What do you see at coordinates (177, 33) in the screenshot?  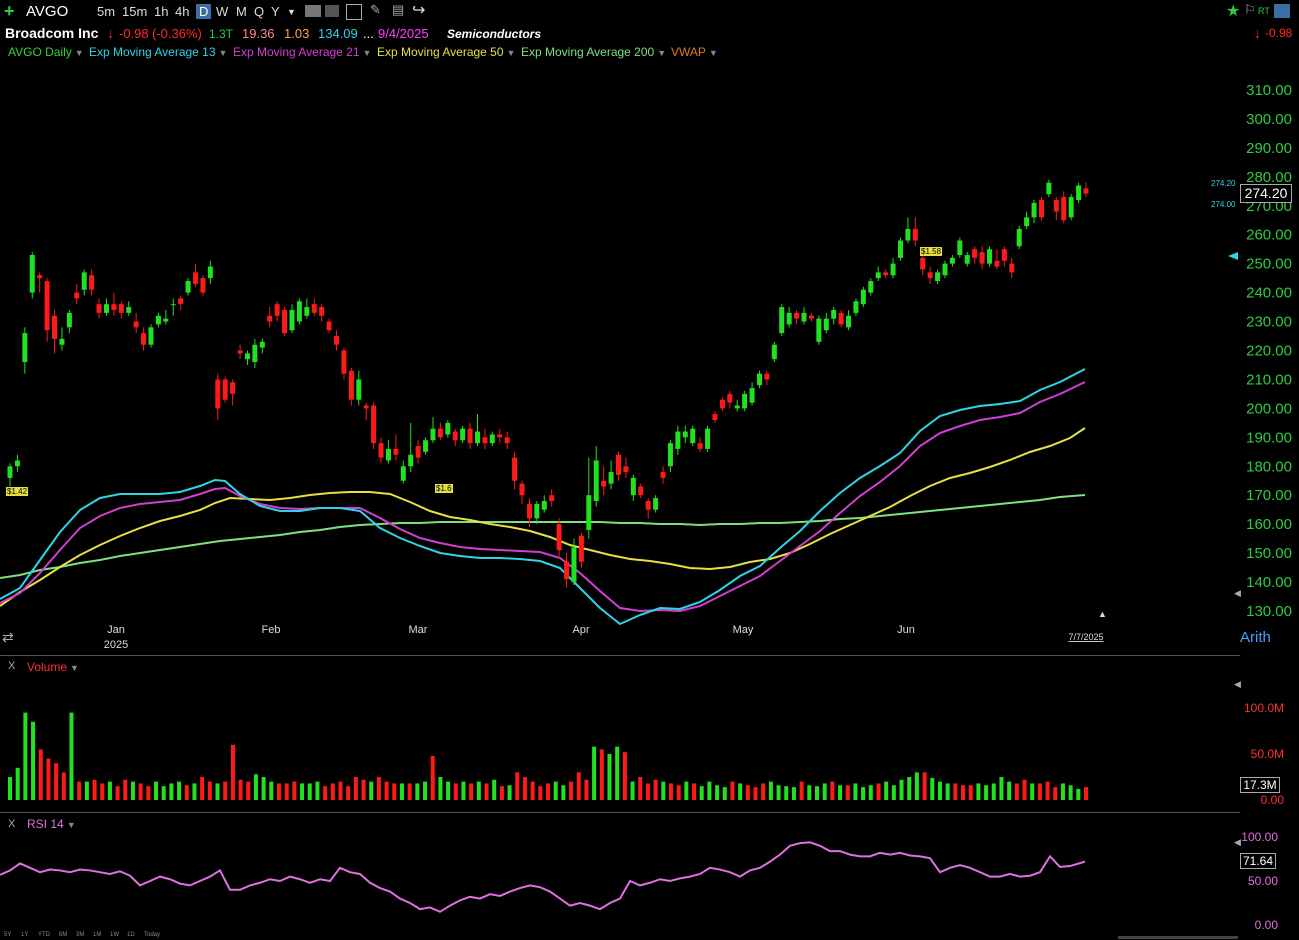 I see `price-change-pct: (-0.36%)` at bounding box center [177, 33].